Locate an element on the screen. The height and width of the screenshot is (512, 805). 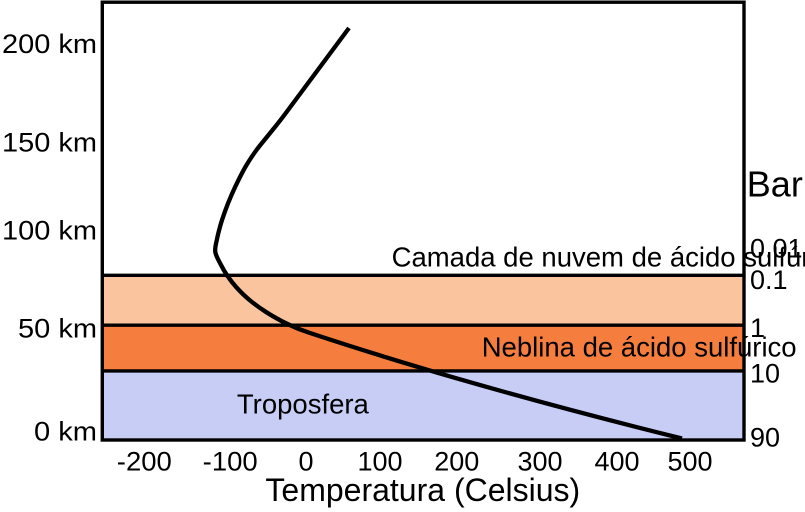
svg-text: 10 is located at coordinates (765, 374).